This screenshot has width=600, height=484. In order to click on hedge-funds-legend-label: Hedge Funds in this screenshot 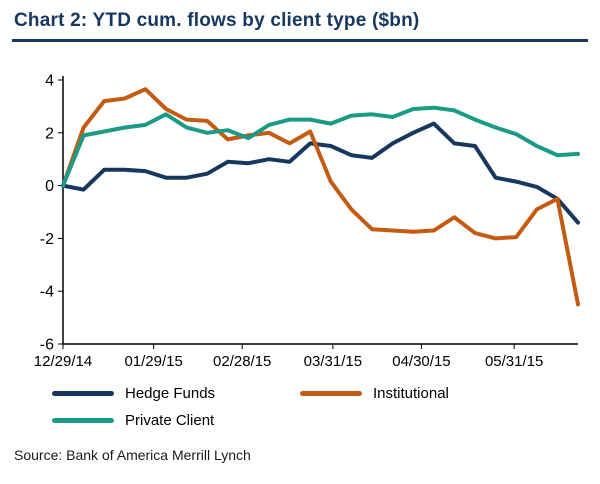, I will do `click(170, 393)`.